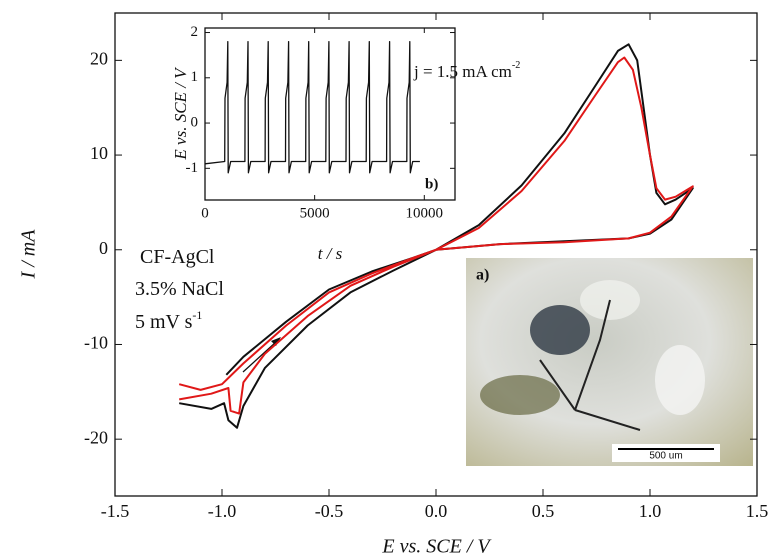 This screenshot has width=783, height=559. Describe the element at coordinates (330, 253) in the screenshot. I see `x-axis-label: t / s` at that location.